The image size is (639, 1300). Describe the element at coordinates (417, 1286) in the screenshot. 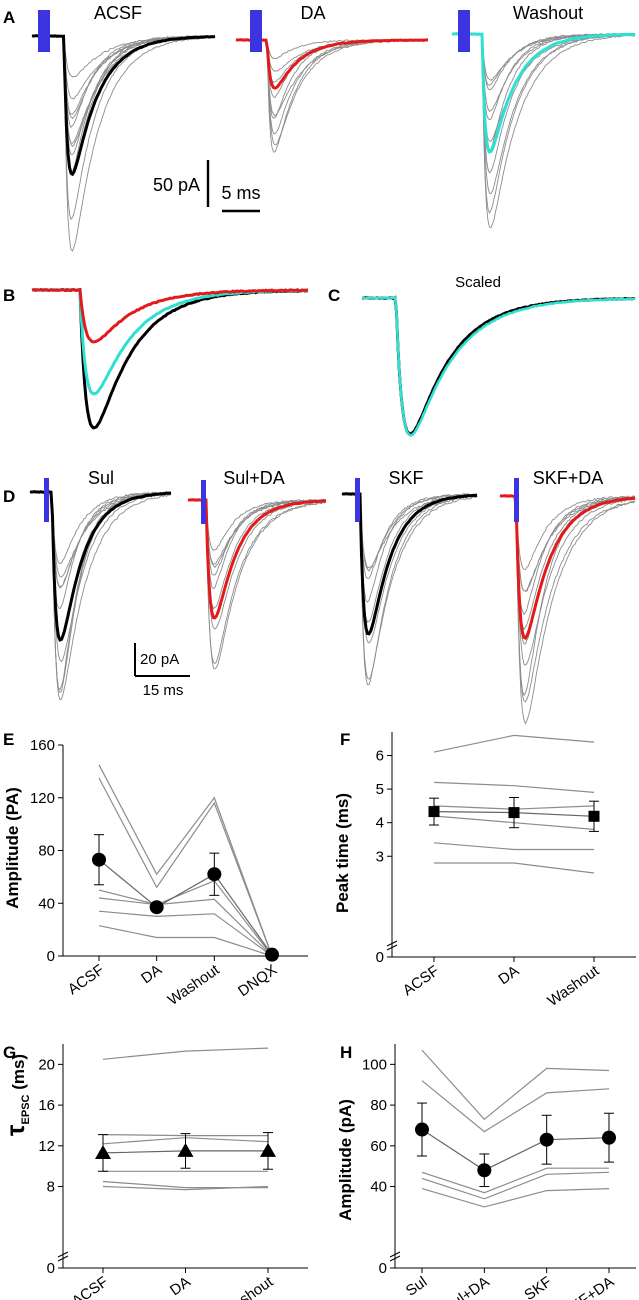

I see `x-tick-label: Sul` at that location.